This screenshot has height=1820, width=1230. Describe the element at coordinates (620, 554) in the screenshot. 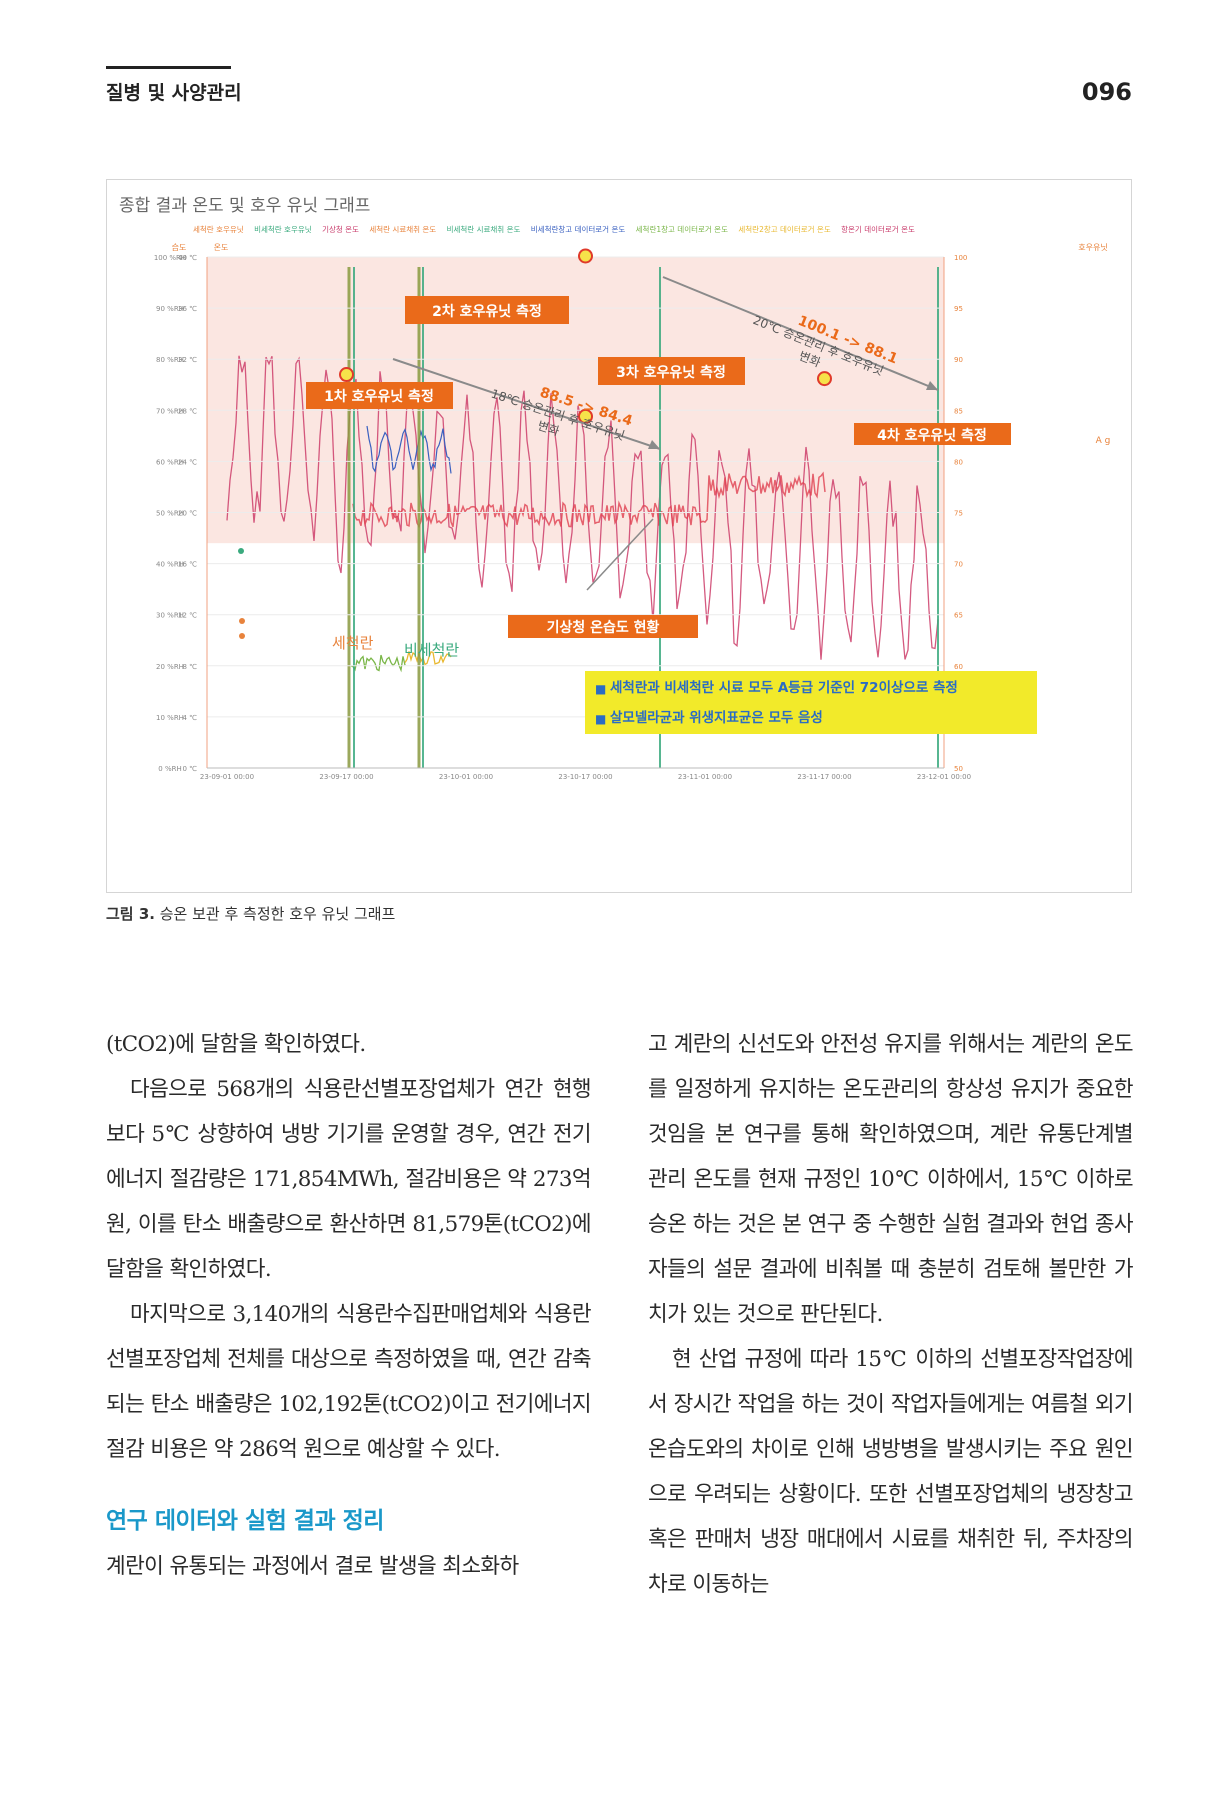

I see `weather-pointer` at that location.